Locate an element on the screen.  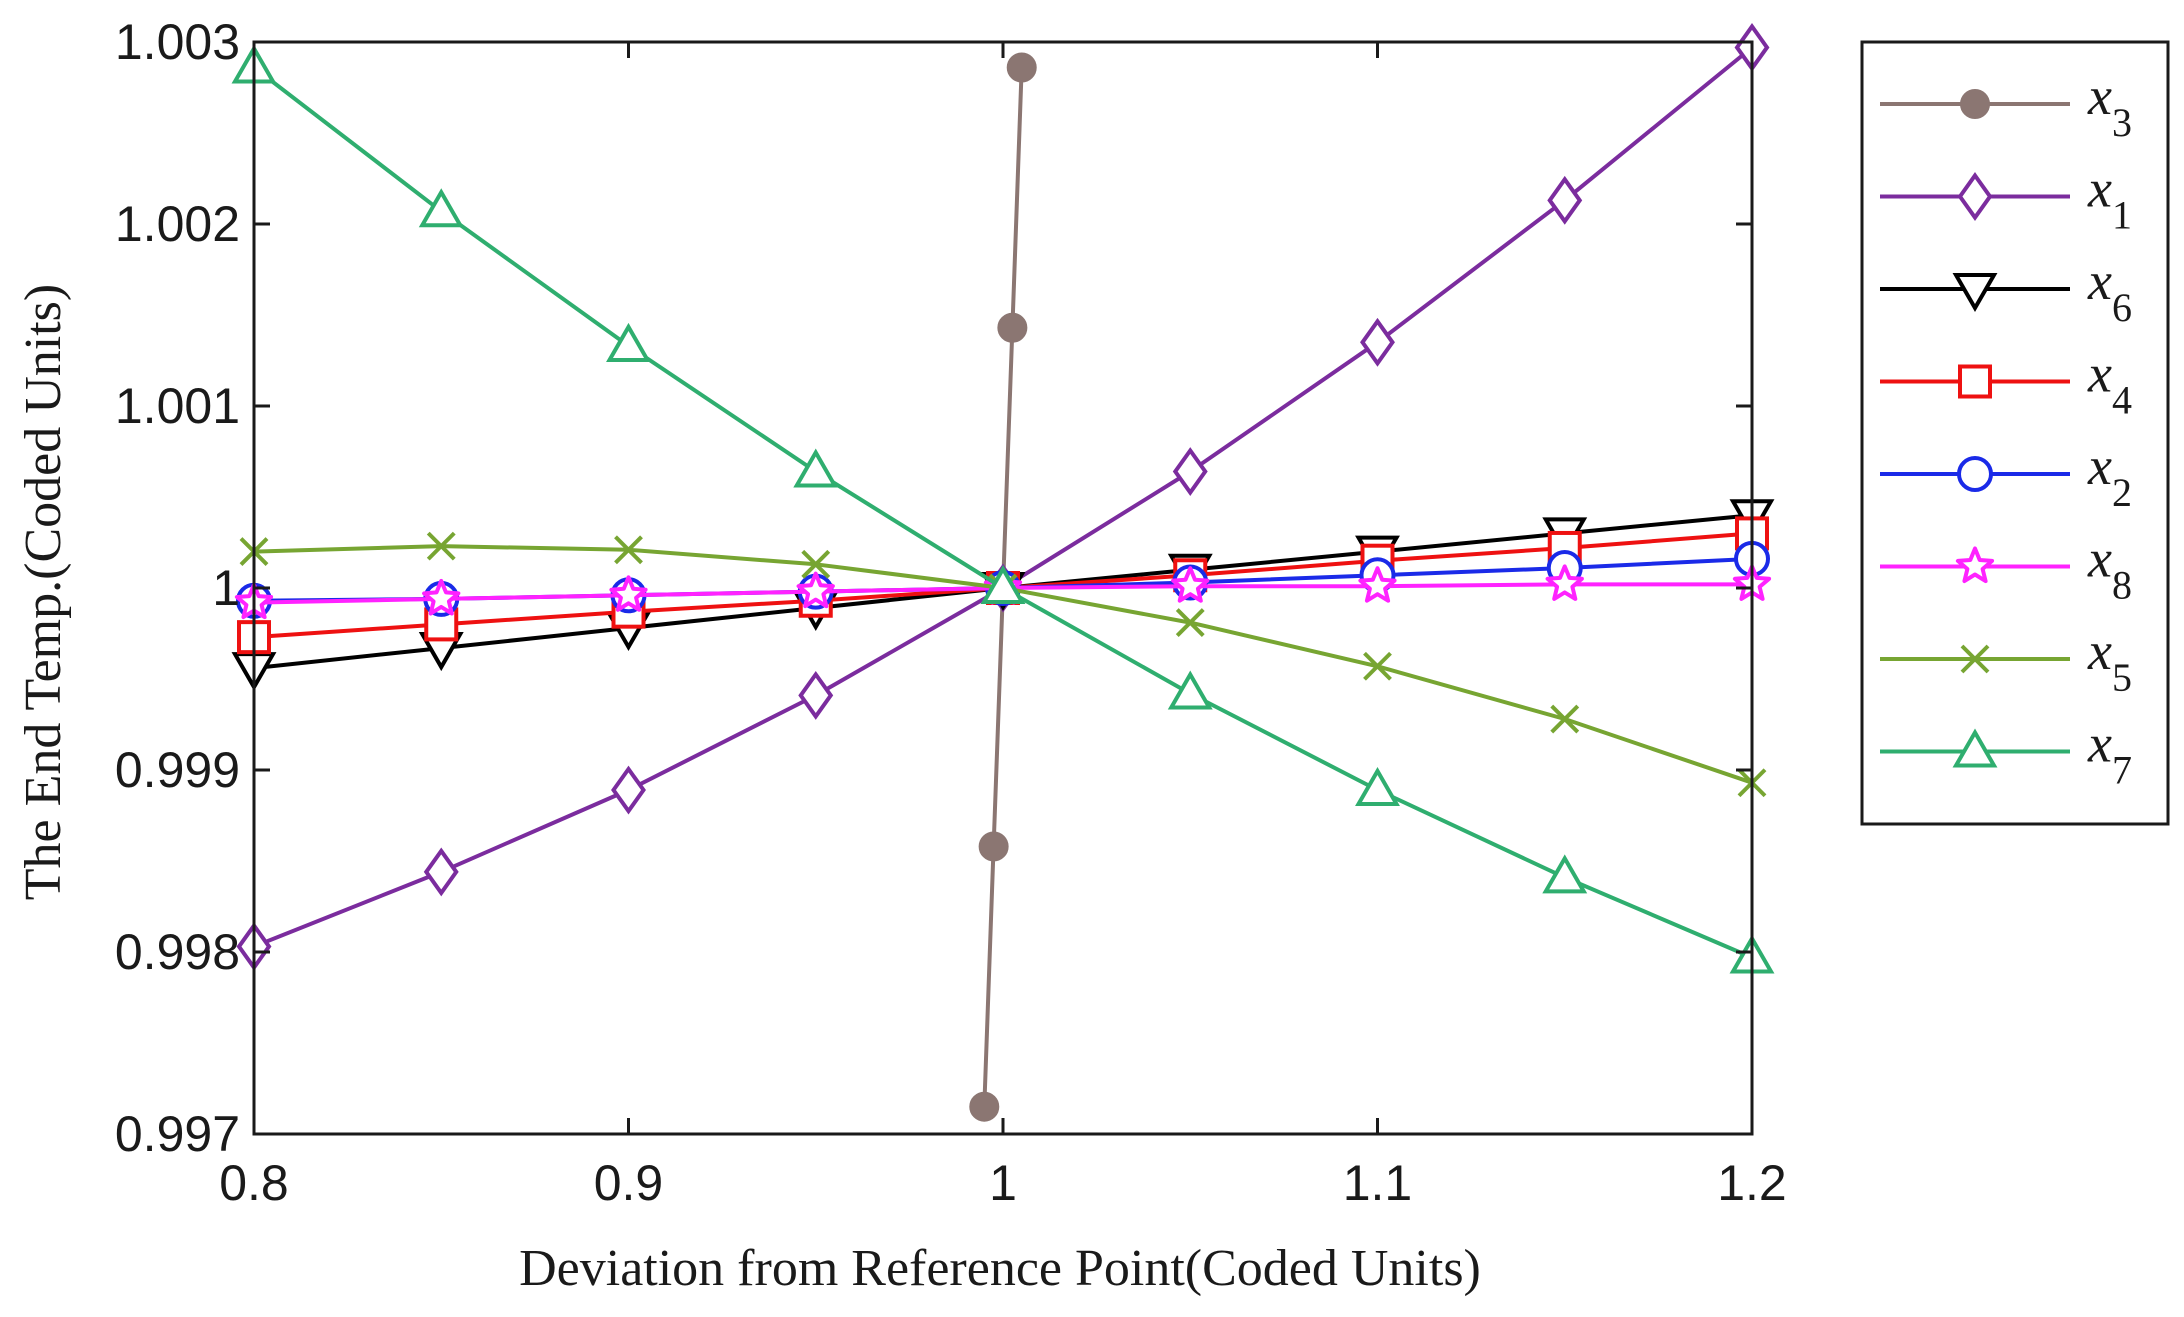
legend-label-sub: 7 is located at coordinates (2122, 770).